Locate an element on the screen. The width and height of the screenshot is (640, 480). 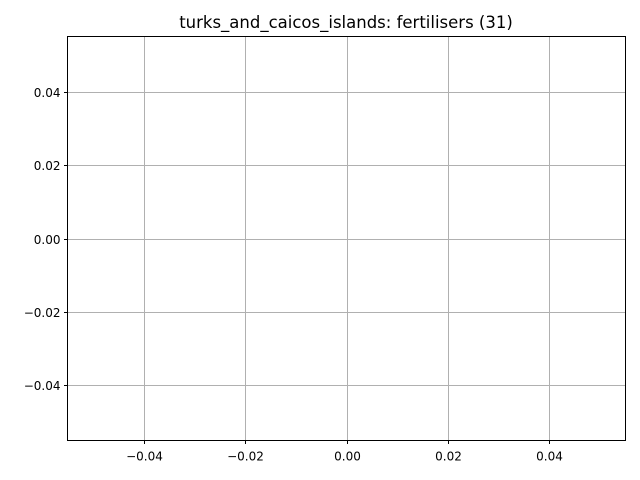
y-tick-label: 0.04 is located at coordinates (47, 93).